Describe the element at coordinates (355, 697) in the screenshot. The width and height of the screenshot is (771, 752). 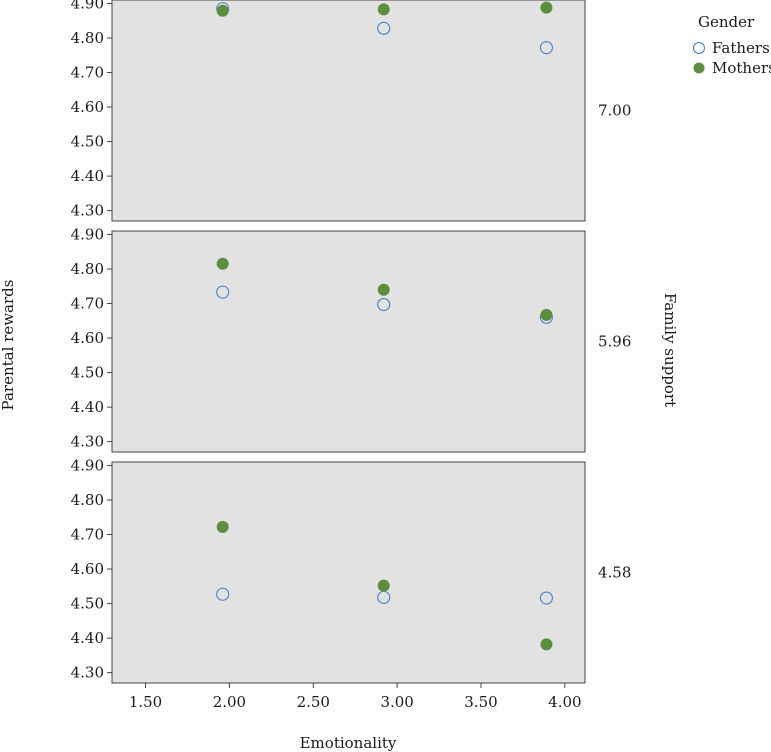
I see `x-axis: 1.50 2.00 2.50 3.00 3.50 4.00` at that location.